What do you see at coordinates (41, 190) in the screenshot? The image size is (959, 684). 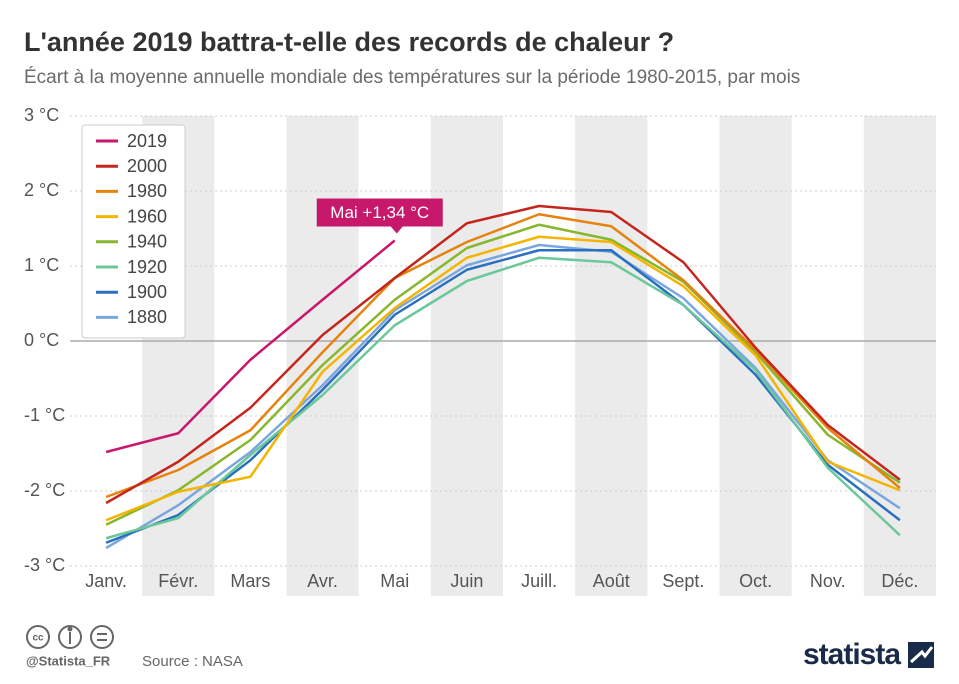 I see `y-tick-label: 2 °C` at bounding box center [41, 190].